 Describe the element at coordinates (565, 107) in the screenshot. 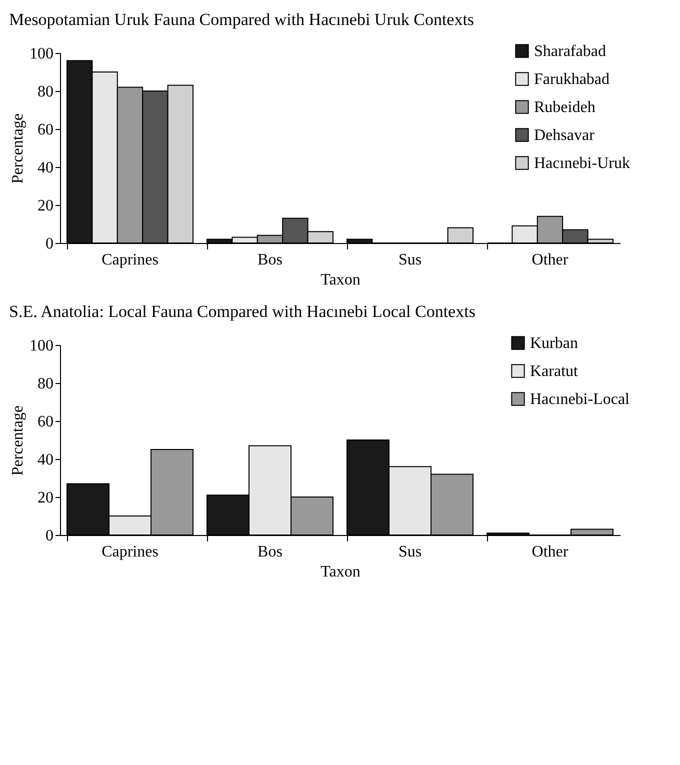

I see `legend-label: Rubeideh` at that location.